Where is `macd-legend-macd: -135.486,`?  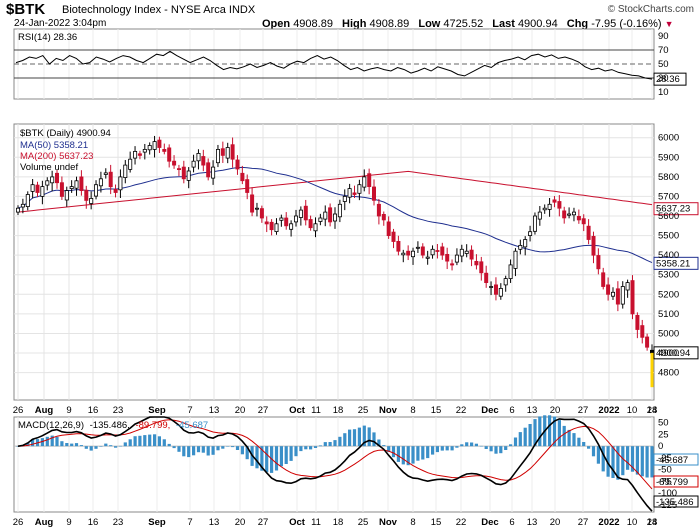
macd-legend-macd: -135.486, is located at coordinates (110, 425).